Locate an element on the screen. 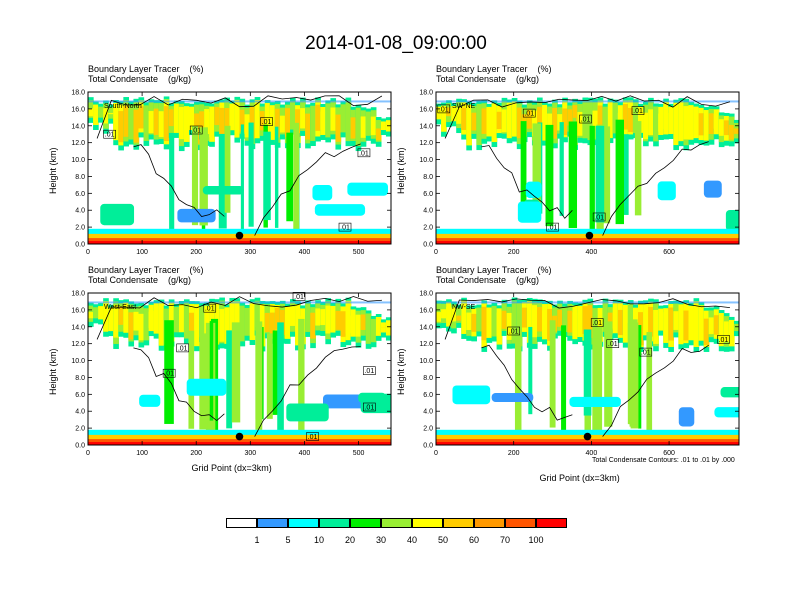 The height and width of the screenshot is (612, 792). colorbar-label: 10 is located at coordinates (319, 540).